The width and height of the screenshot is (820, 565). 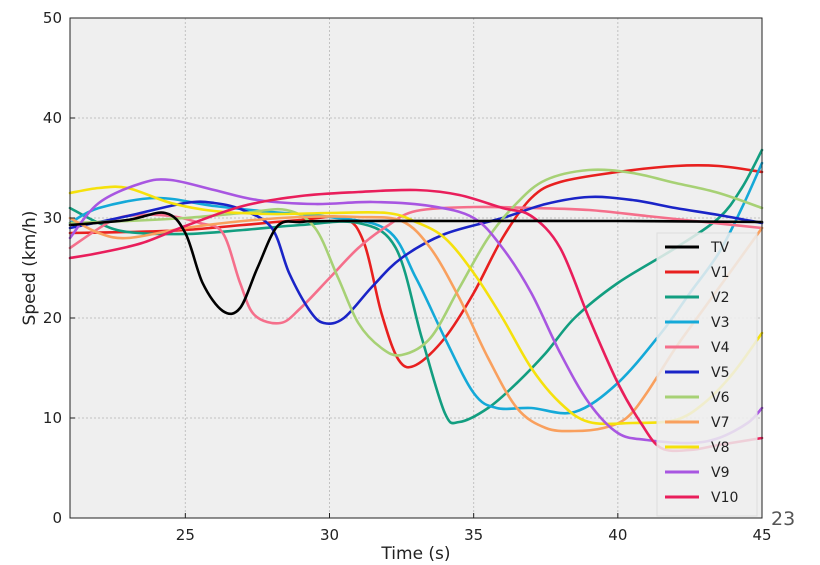 What do you see at coordinates (720, 348) in the screenshot?
I see `legend-label-v4: V4` at bounding box center [720, 348].